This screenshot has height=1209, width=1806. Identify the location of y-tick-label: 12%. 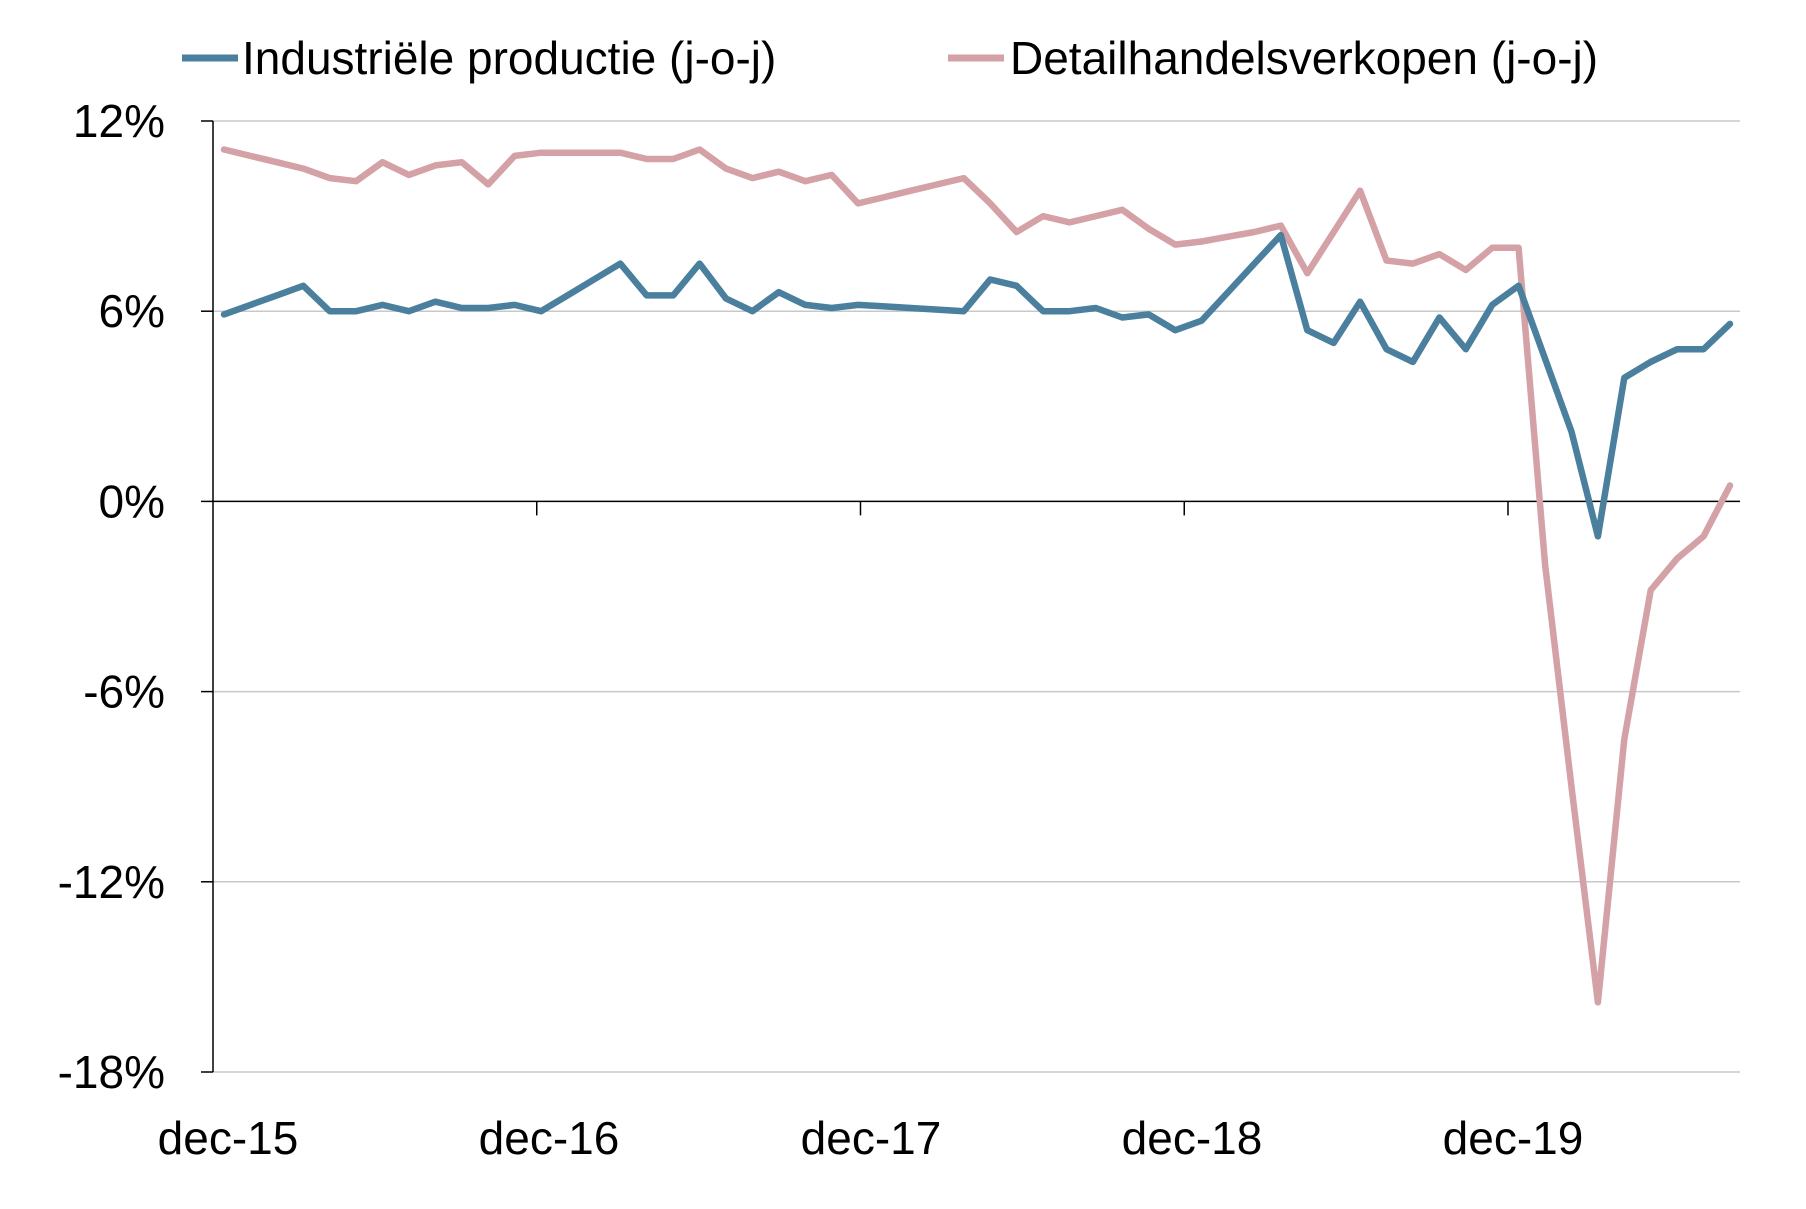
(119, 121).